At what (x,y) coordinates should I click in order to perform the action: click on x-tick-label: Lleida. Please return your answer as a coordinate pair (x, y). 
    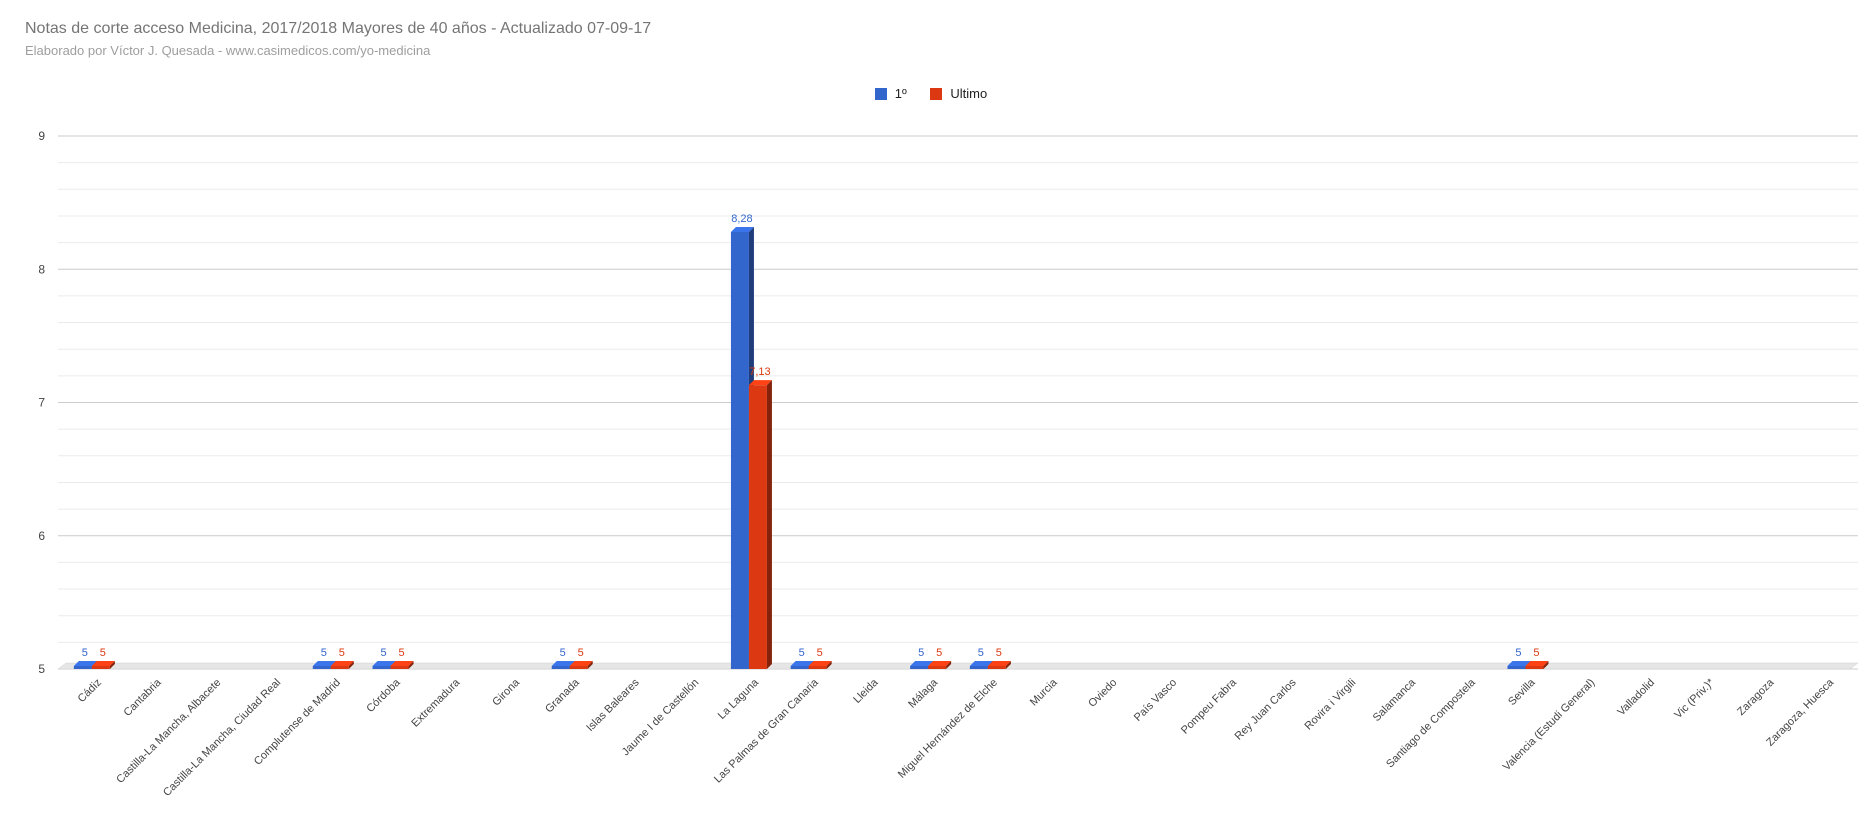
    Looking at the image, I should click on (866, 691).